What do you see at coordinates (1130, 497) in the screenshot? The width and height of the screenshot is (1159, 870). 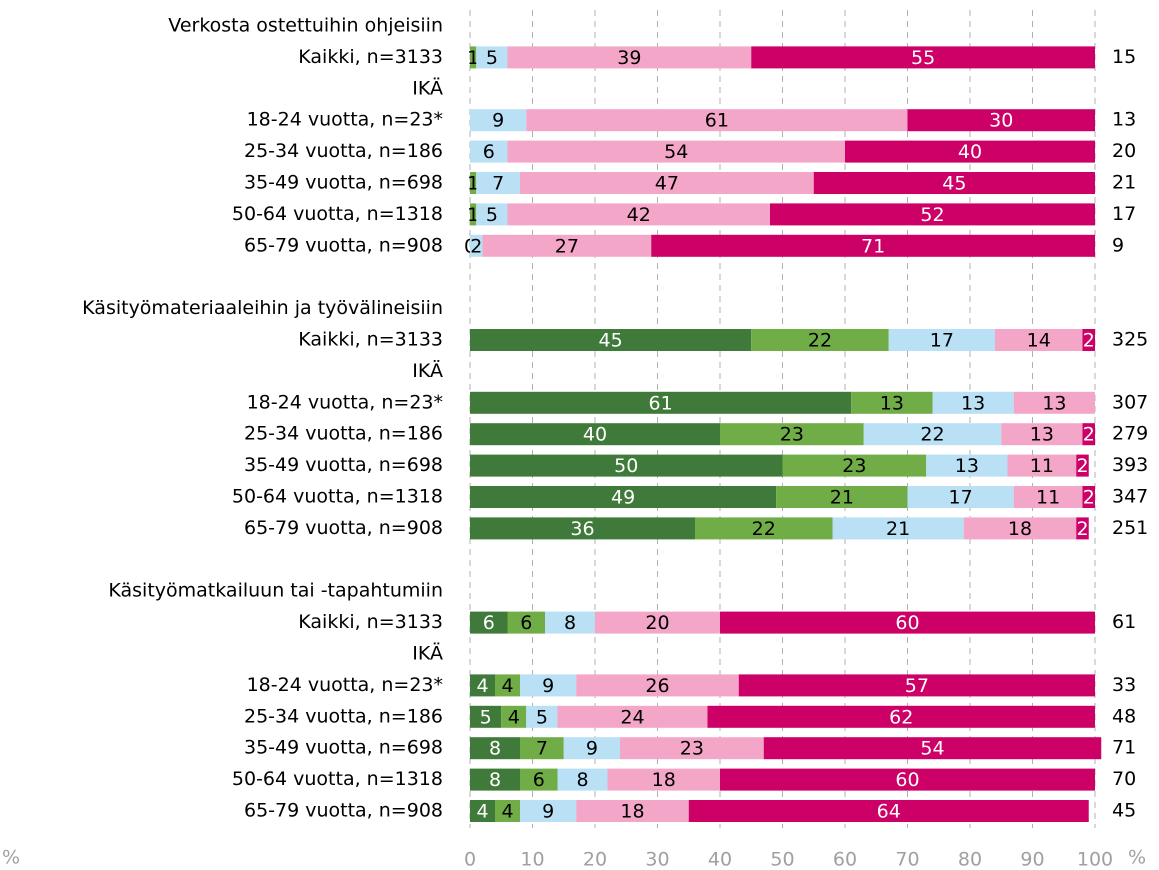 I see `side-value: 347` at bounding box center [1130, 497].